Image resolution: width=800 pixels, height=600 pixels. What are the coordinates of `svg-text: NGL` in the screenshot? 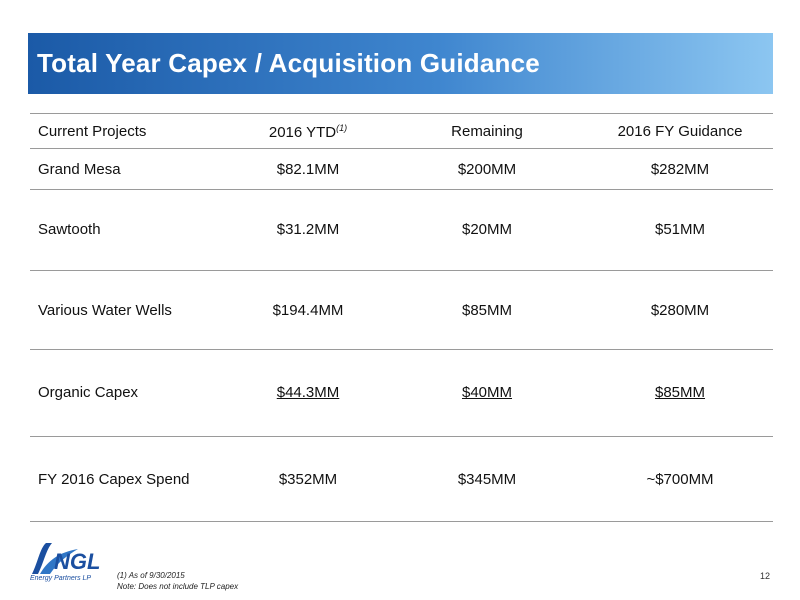 It's located at (77, 561).